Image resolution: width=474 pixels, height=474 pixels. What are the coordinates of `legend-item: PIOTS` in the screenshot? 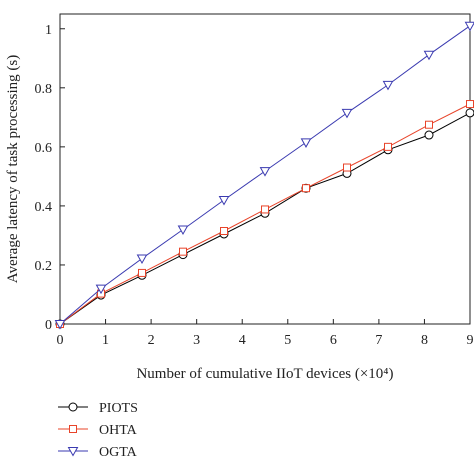 It's located at (98, 408).